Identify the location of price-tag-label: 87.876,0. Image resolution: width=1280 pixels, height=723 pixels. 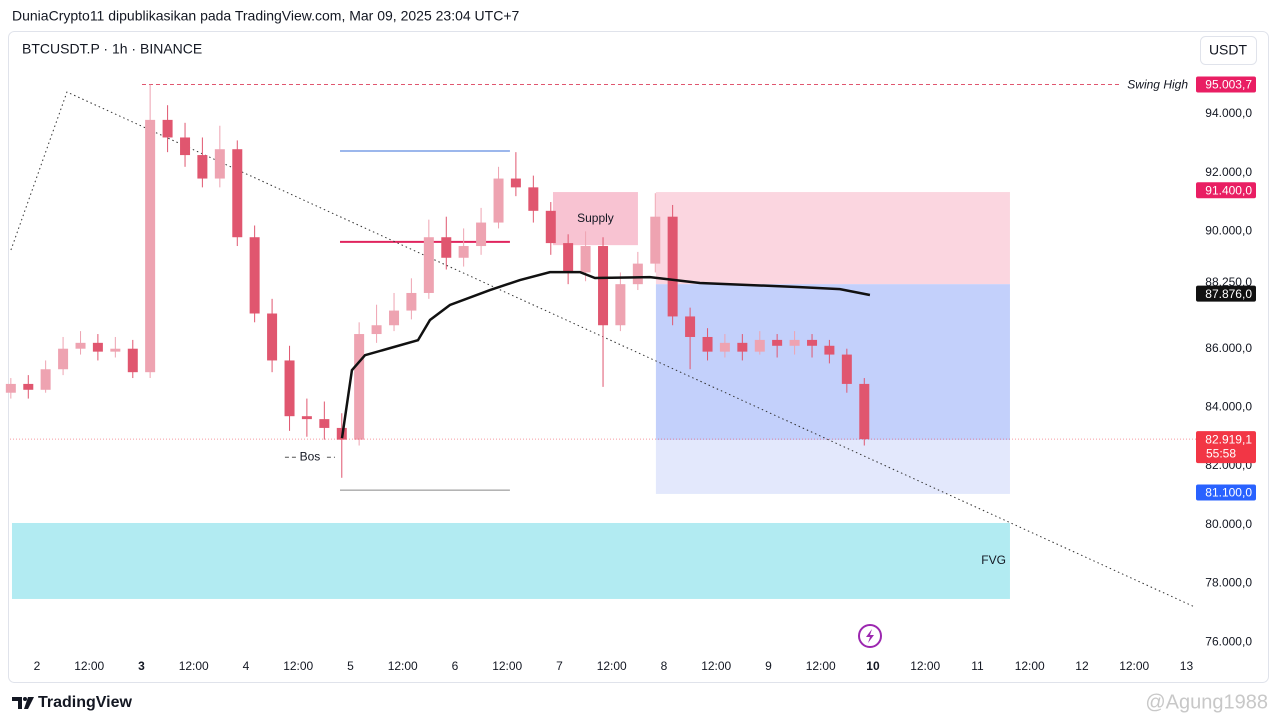
(1228, 294).